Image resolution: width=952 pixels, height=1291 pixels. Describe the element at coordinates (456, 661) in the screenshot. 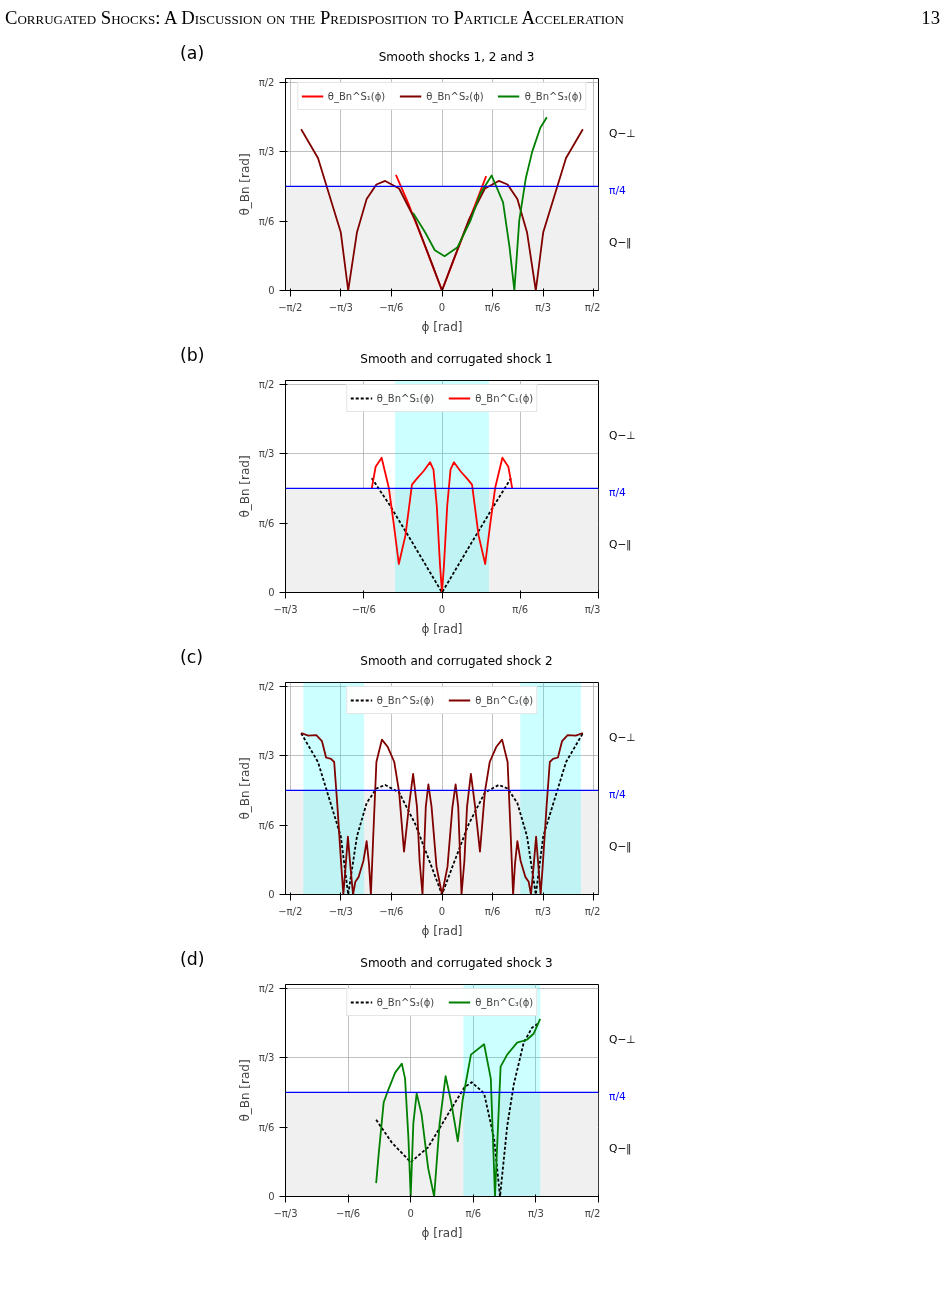

I see `chart-title: Smooth and corrugated shock 2` at that location.